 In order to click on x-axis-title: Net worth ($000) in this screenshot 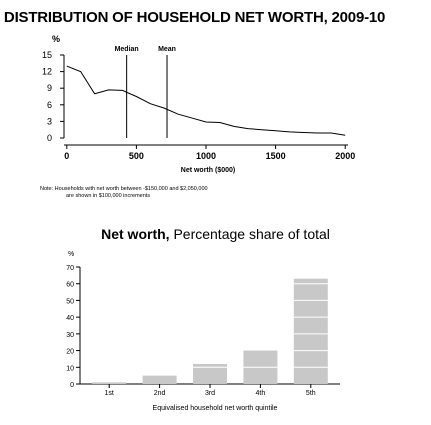, I will do `click(208, 170)`.